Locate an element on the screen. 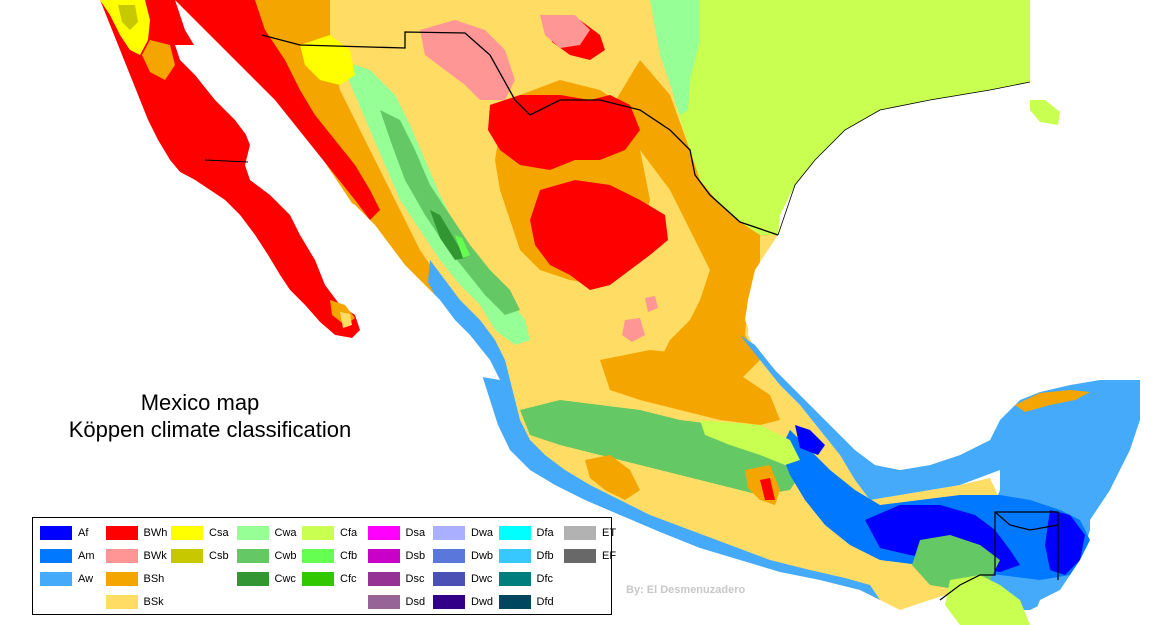 The height and width of the screenshot is (625, 1151). legend-label-bwk: BWk is located at coordinates (155, 556).